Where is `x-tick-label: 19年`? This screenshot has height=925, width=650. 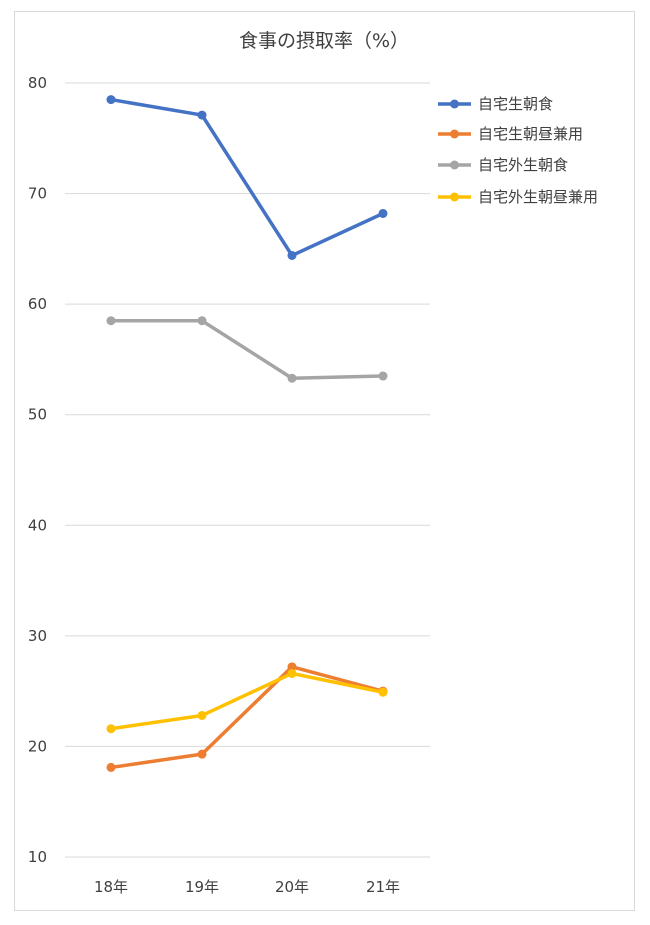 x-tick-label: 19年 is located at coordinates (202, 887).